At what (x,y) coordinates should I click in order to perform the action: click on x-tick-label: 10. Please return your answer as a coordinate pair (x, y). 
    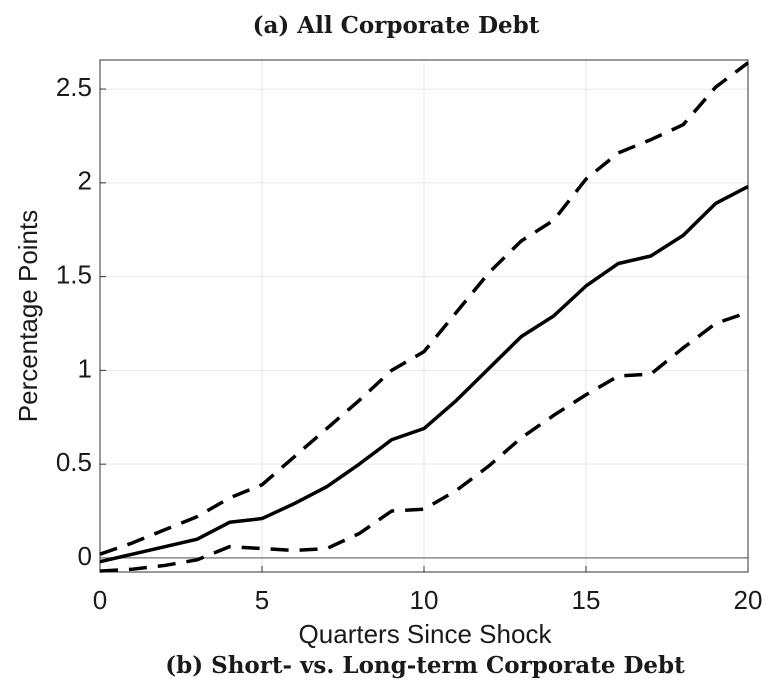
    Looking at the image, I should click on (424, 600).